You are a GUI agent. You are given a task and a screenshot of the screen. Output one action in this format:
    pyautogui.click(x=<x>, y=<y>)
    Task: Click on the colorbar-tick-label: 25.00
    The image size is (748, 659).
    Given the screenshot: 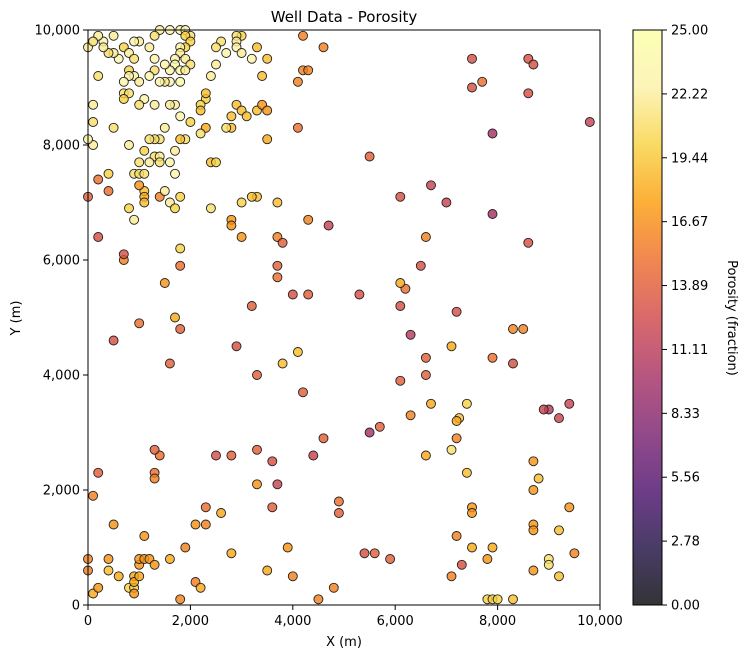 What is the action you would take?
    pyautogui.click(x=689, y=31)
    